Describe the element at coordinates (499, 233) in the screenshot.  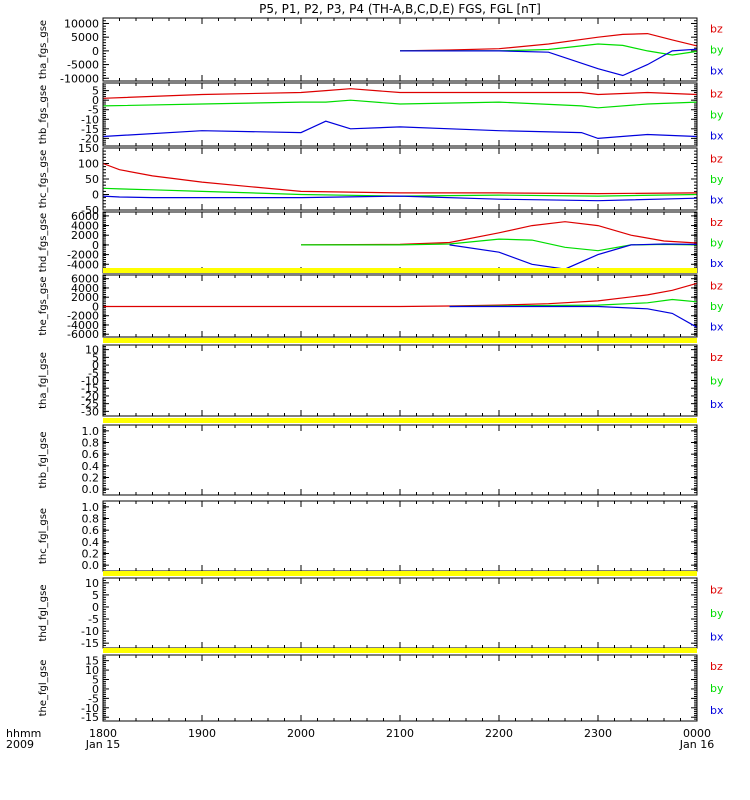
I see `series-line-bz` at that location.